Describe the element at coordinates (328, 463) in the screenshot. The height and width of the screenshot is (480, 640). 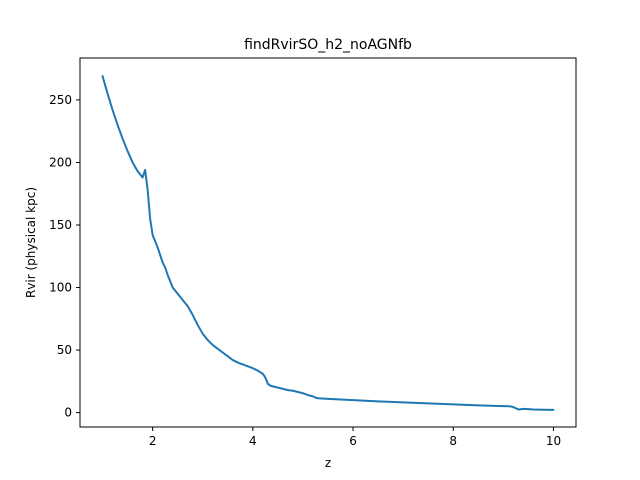
I see `x-axis-label: z` at that location.